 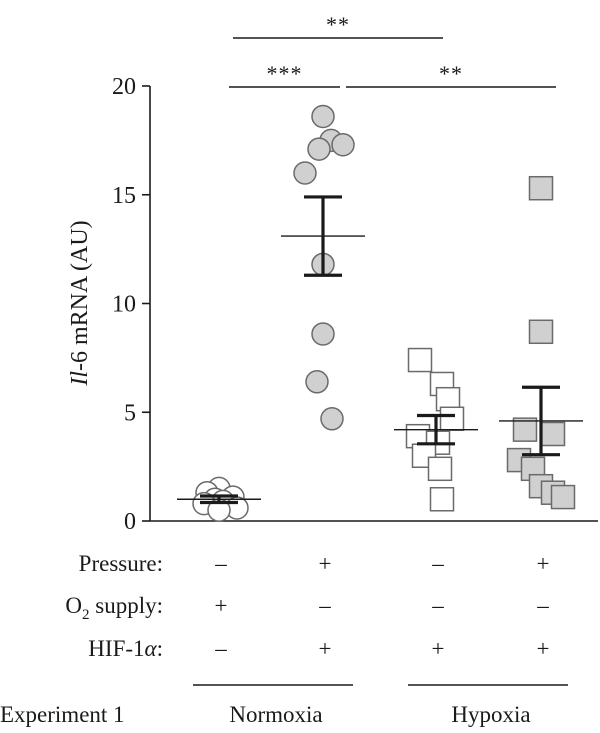 I want to click on condition-label-o2: O2 supply:, so click(x=114, y=608).